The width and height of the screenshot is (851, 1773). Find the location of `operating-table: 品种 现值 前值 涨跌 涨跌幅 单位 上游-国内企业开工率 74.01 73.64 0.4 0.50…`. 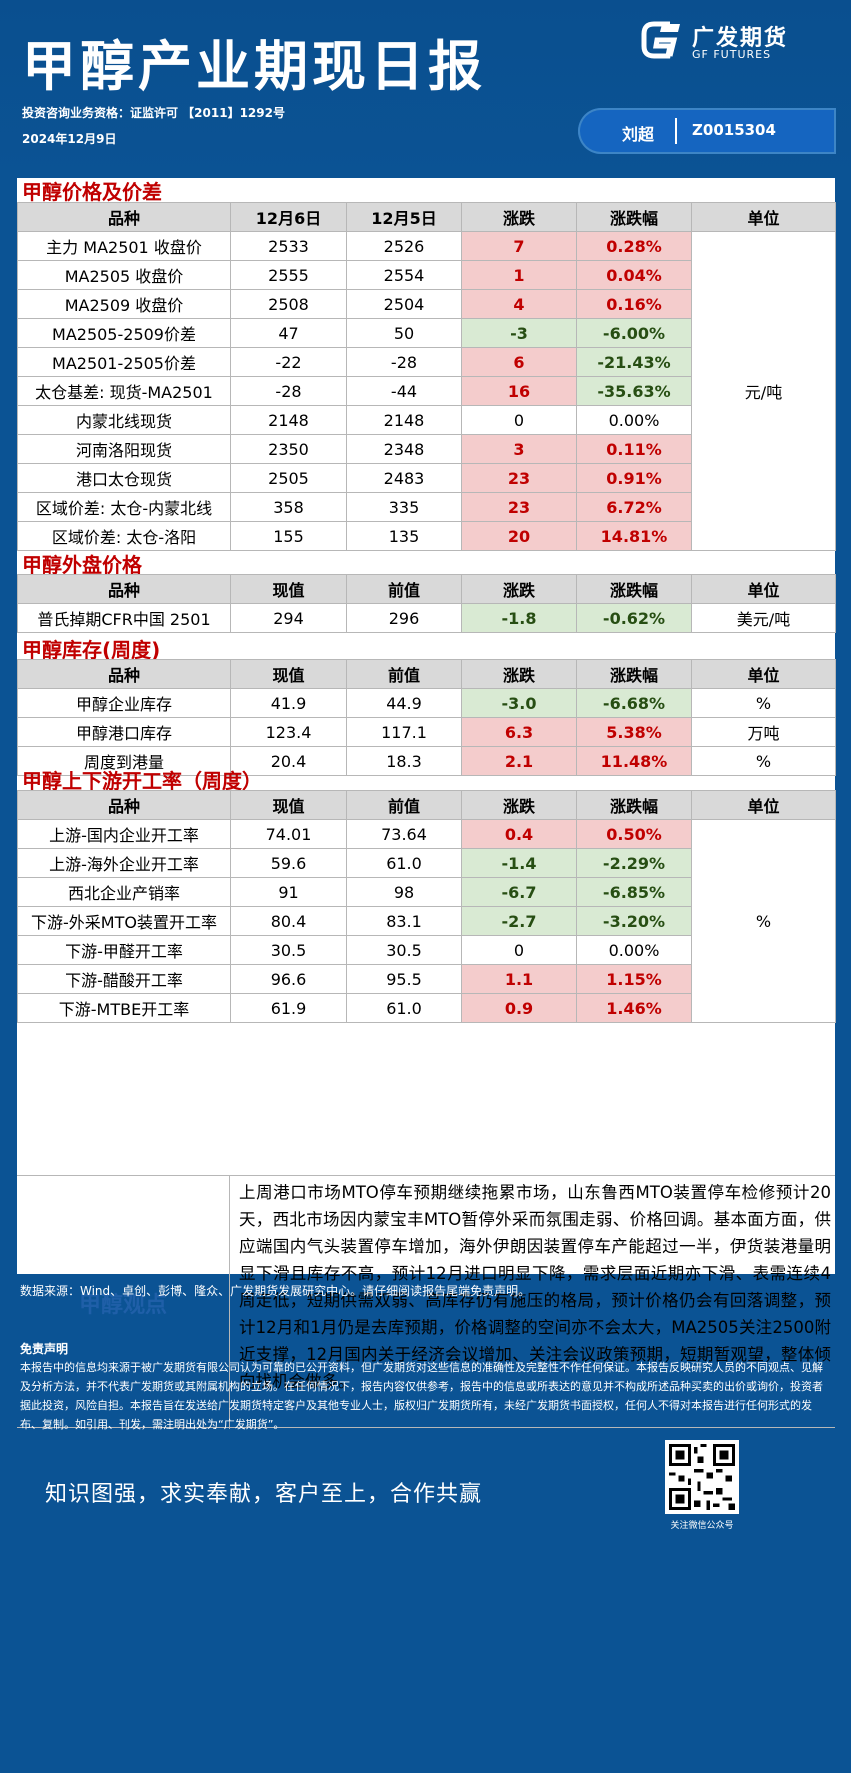

operating-table: 品种 现值 前值 涨跌 涨跌幅 单位 上游-国内企业开工率 74.01 73.64 0.4 0.50… is located at coordinates (426, 906).